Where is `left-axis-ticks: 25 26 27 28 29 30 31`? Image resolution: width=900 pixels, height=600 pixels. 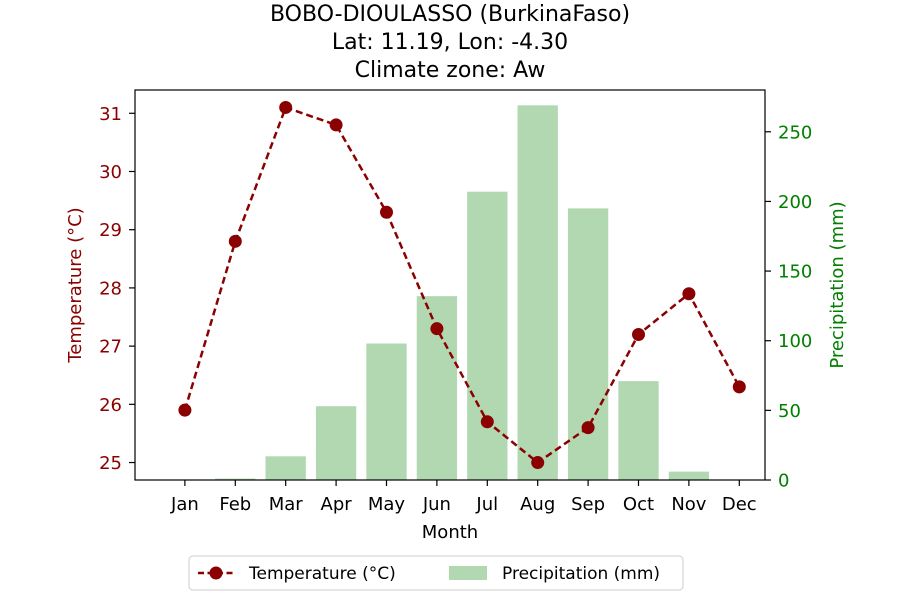
left-axis-ticks: 25 26 27 28 29 30 31 is located at coordinates (117, 289).